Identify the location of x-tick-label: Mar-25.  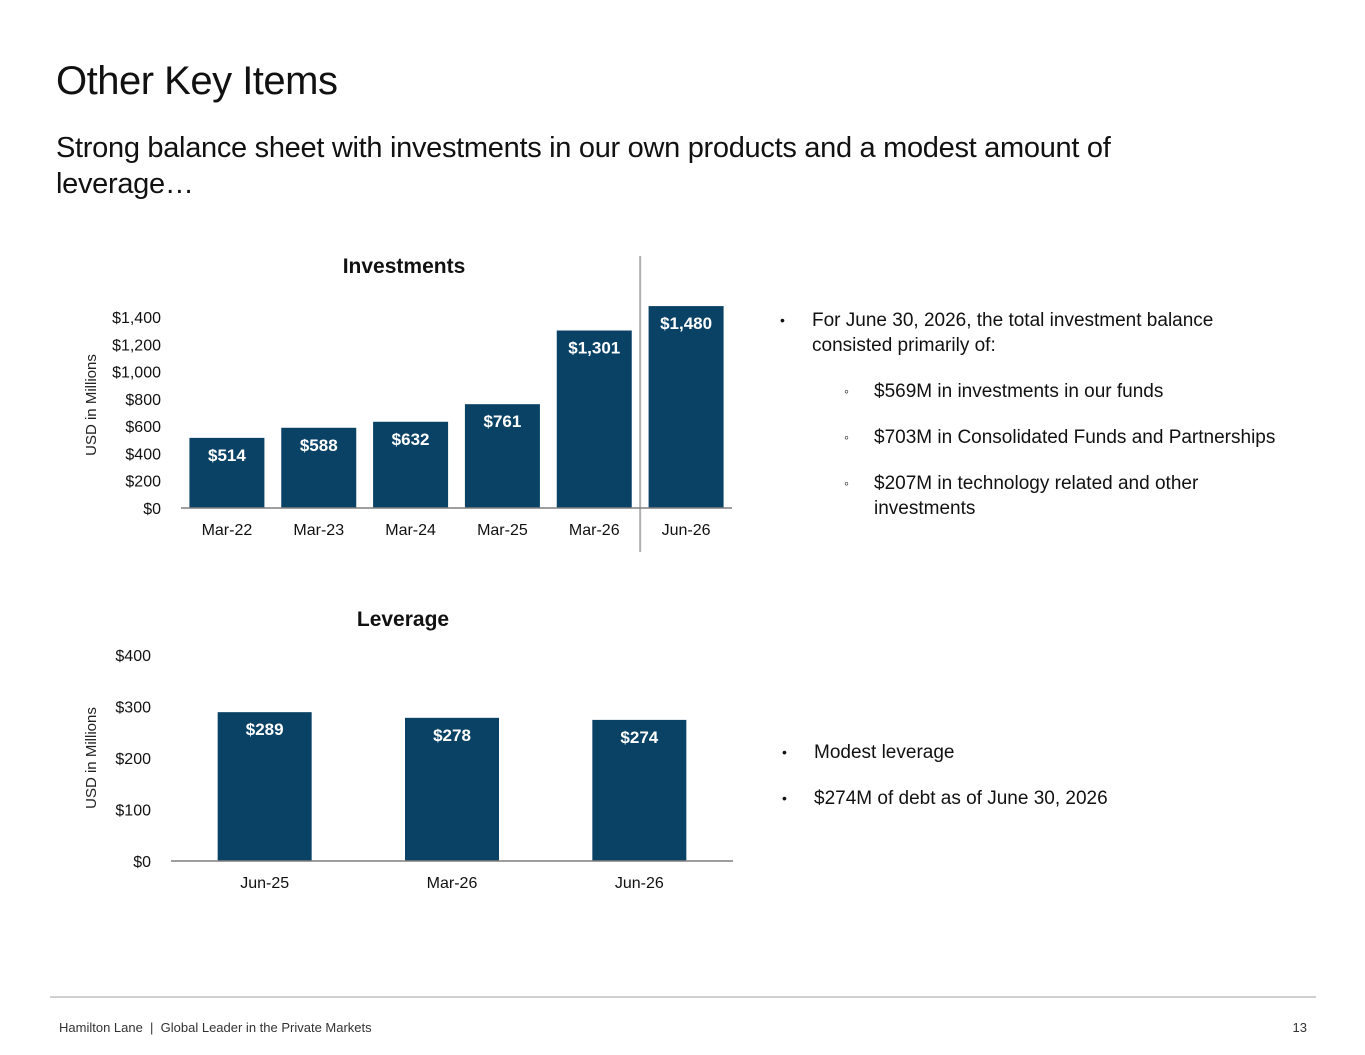
(502, 530).